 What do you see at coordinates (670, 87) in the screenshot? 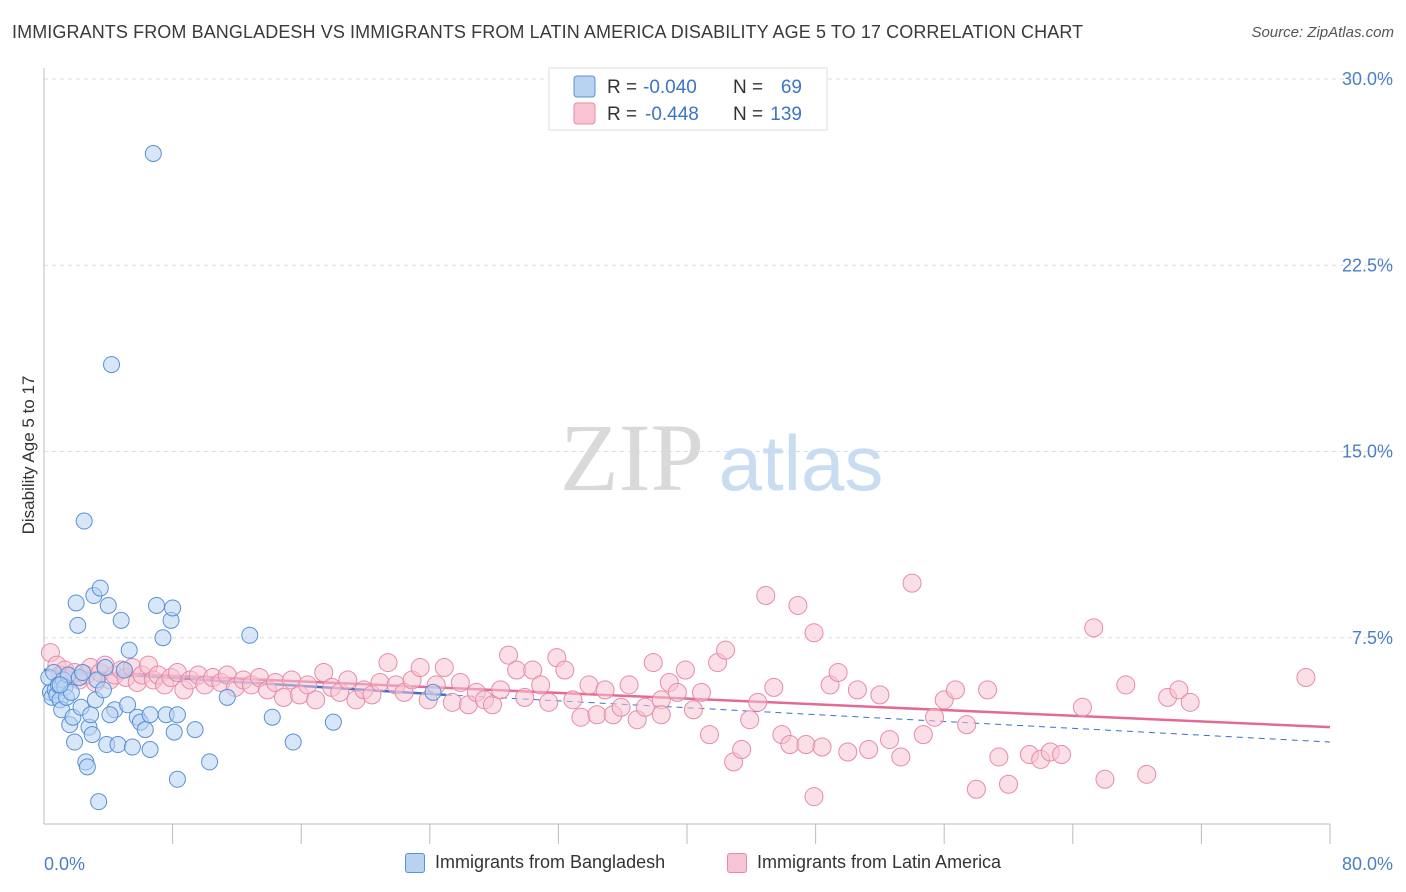
I see `legend-r-value-1: -0.040` at bounding box center [670, 87].